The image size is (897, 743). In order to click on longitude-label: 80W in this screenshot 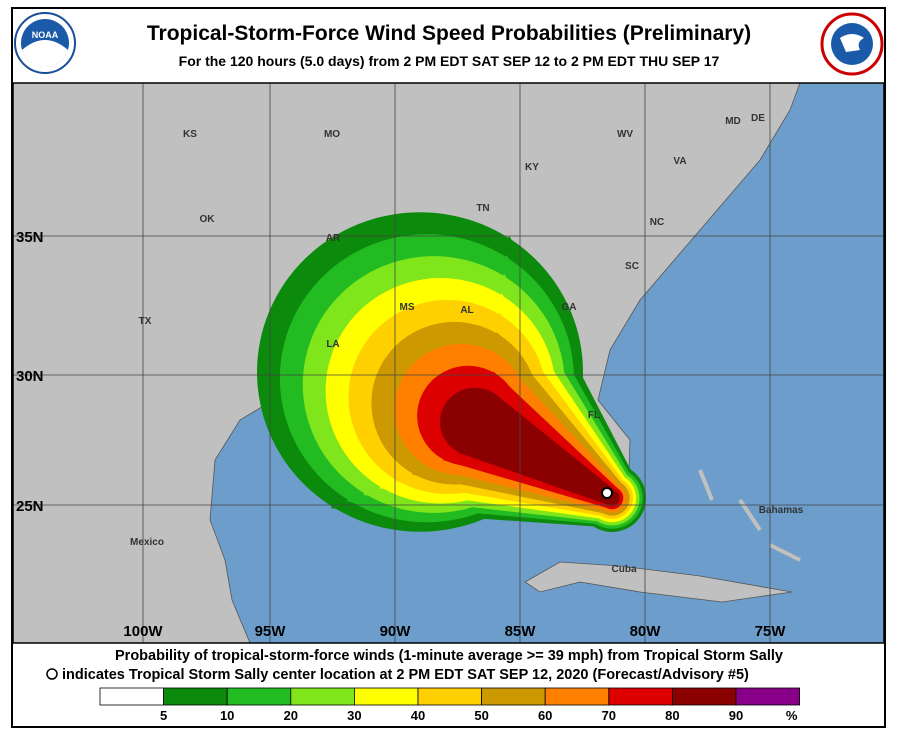, I will do `click(646, 631)`.